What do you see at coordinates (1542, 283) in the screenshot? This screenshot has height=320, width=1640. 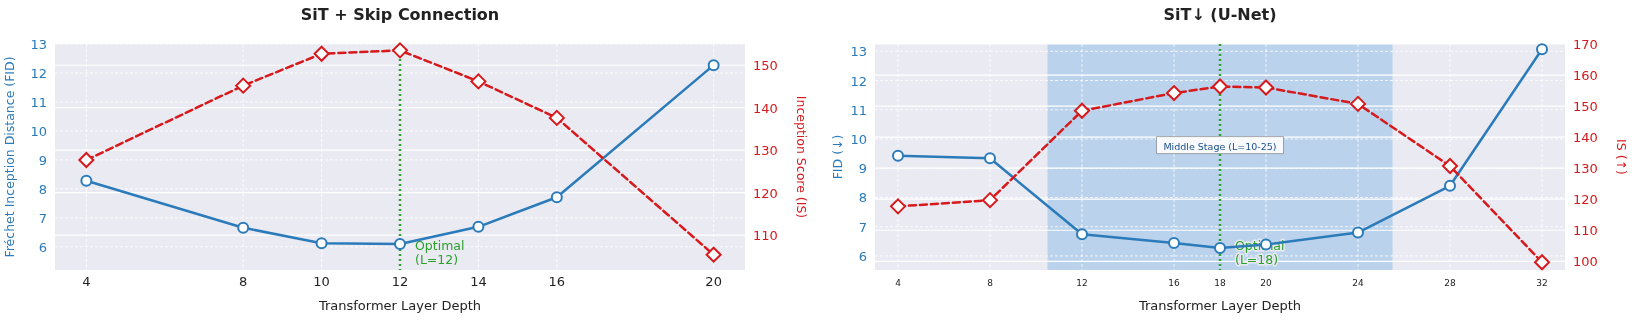 I see `x-tick-label: 32` at bounding box center [1542, 283].